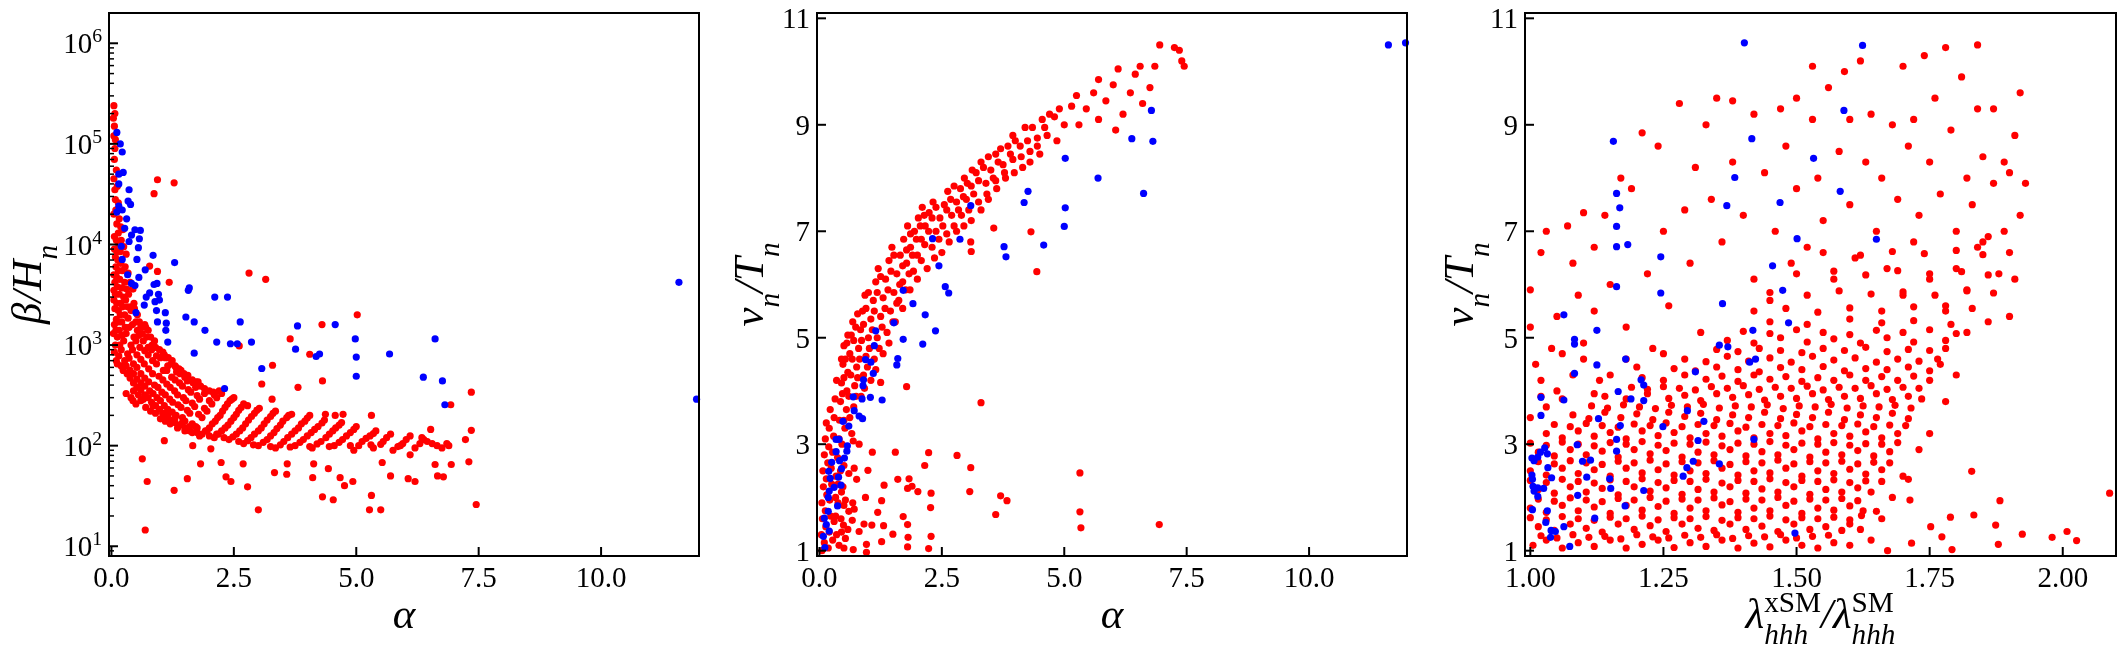 This screenshot has width=2123, height=653. What do you see at coordinates (83, 243) in the screenshot?
I see `y-tick-label: 10$^{4}$` at bounding box center [83, 243].